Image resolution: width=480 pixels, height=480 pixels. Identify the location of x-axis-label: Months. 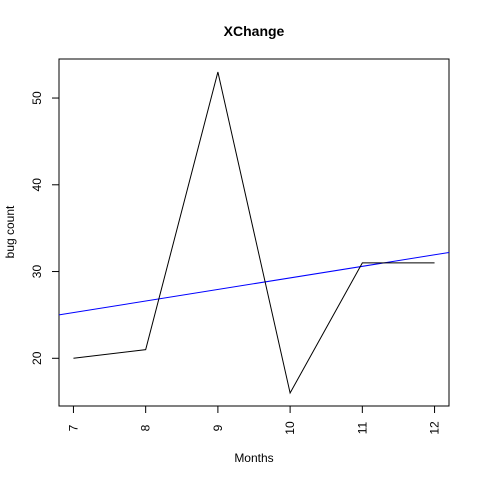
(253, 458).